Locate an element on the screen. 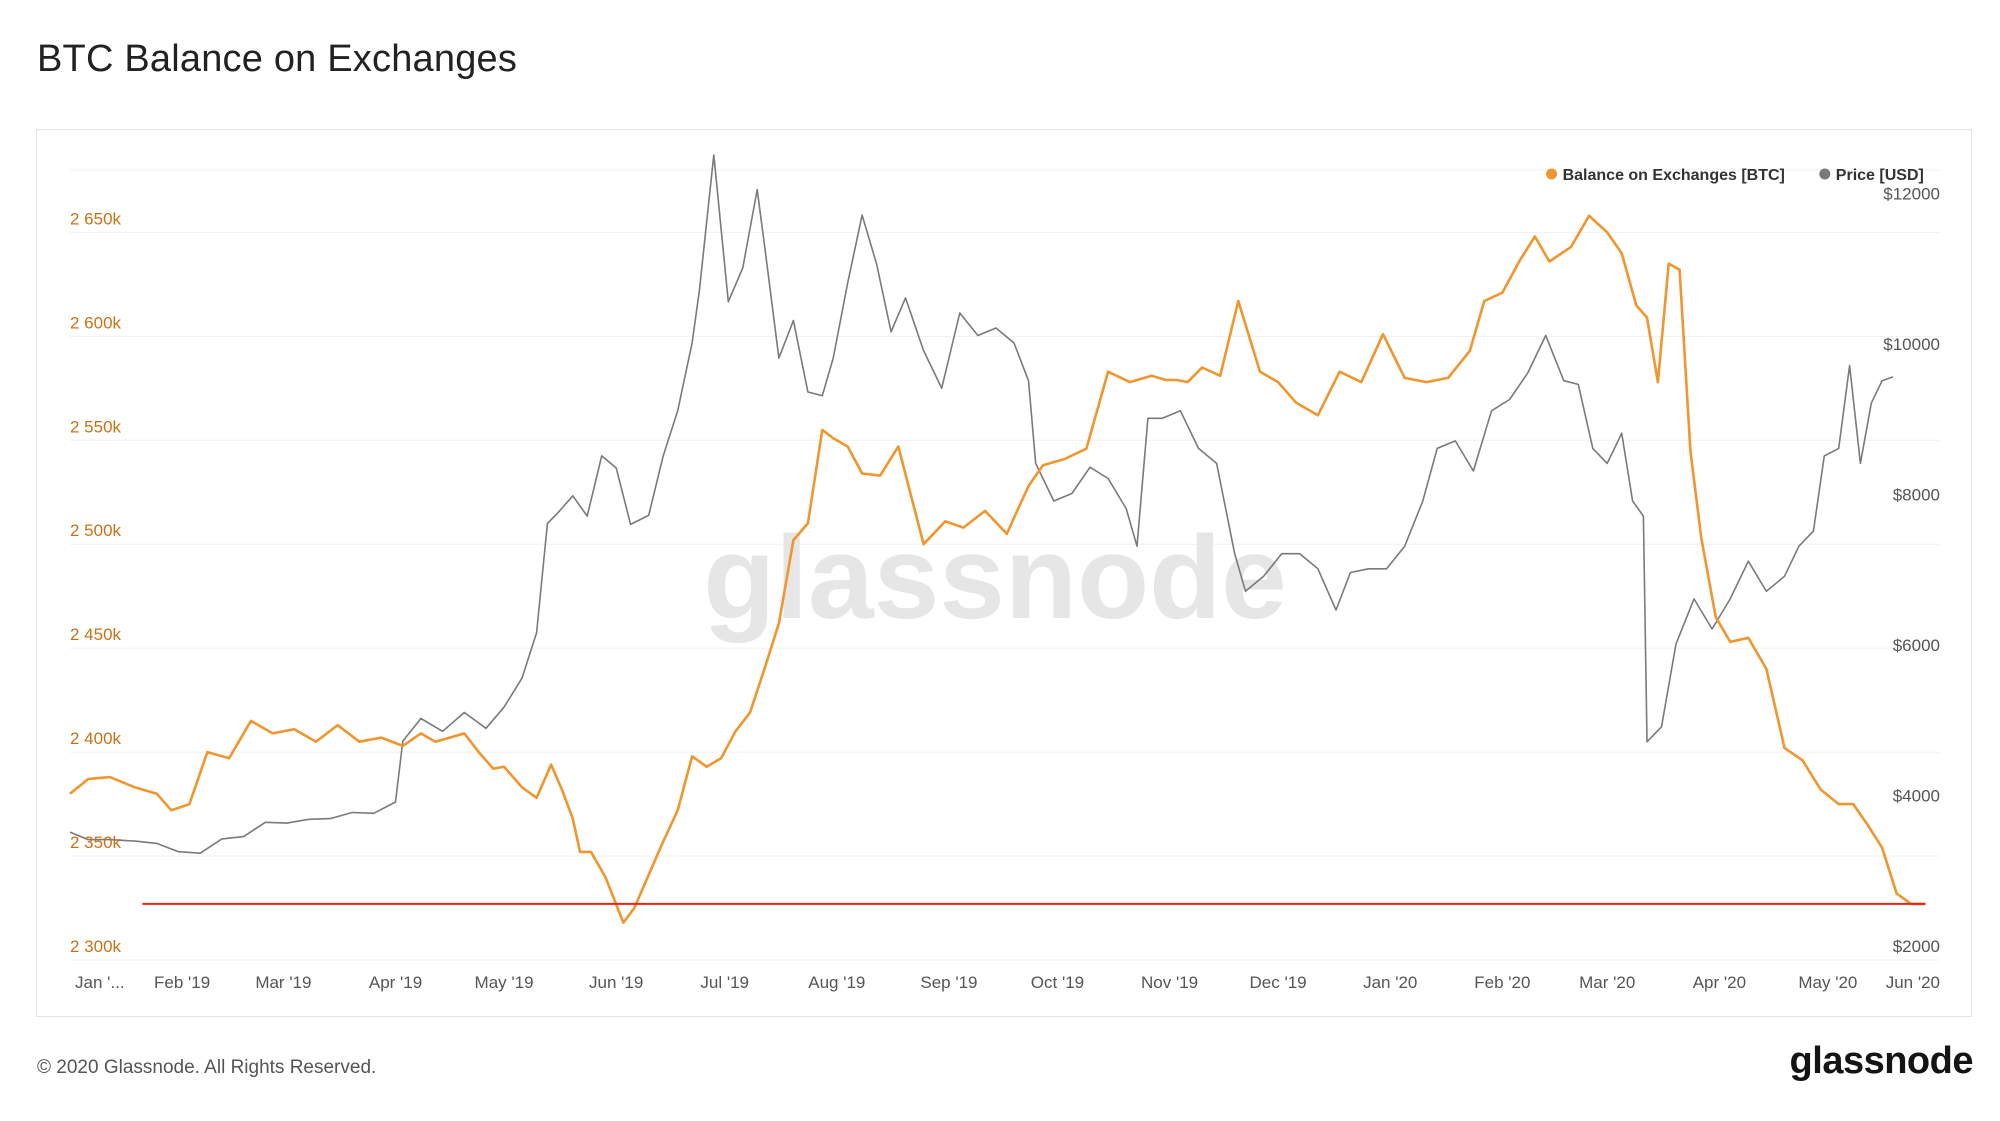  legend-item-label: Price [USD] is located at coordinates (1880, 175).